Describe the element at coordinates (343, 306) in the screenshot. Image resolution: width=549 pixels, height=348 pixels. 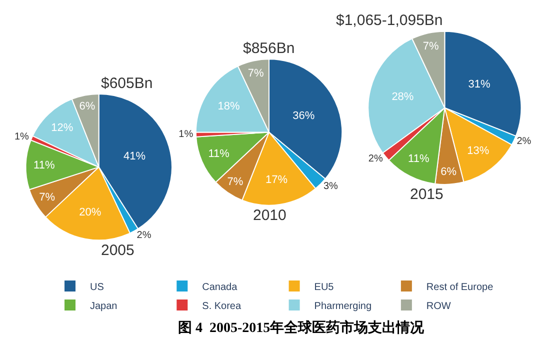
I see `legend-label: Pharmerging` at that location.